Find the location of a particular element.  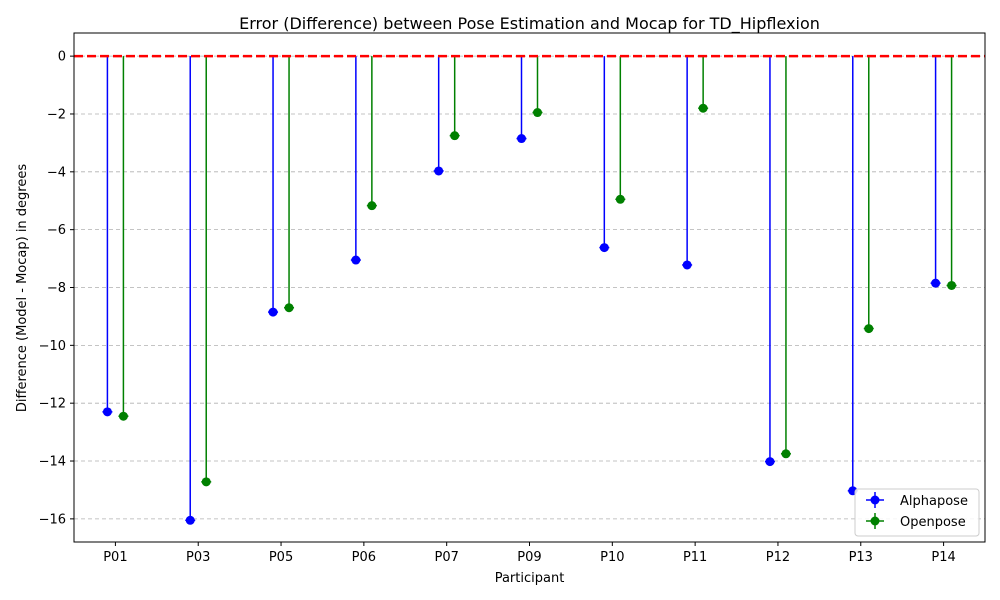

legend-item-openpose: Openpose is located at coordinates (916, 521).